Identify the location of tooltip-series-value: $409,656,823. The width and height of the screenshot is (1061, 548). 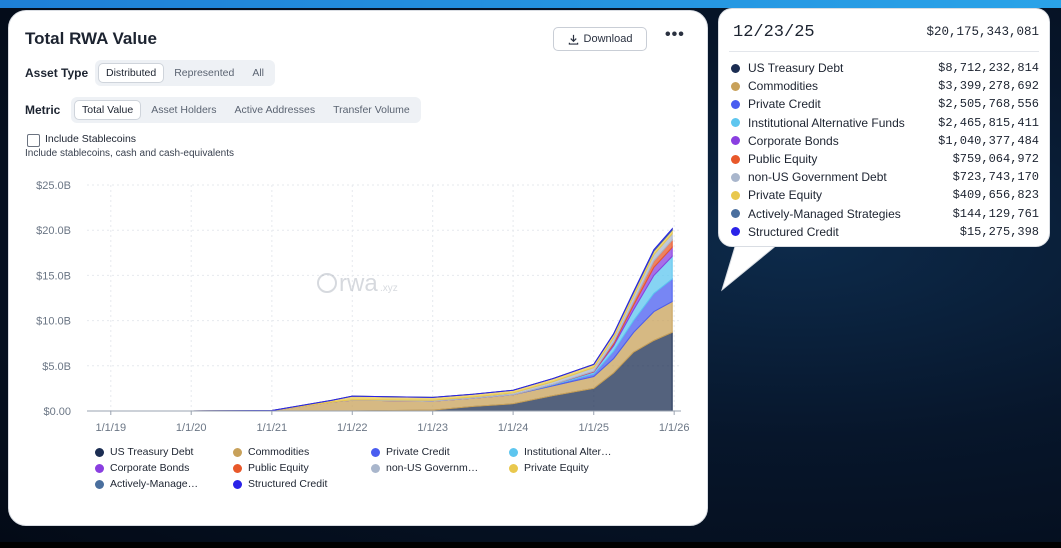
(995, 195).